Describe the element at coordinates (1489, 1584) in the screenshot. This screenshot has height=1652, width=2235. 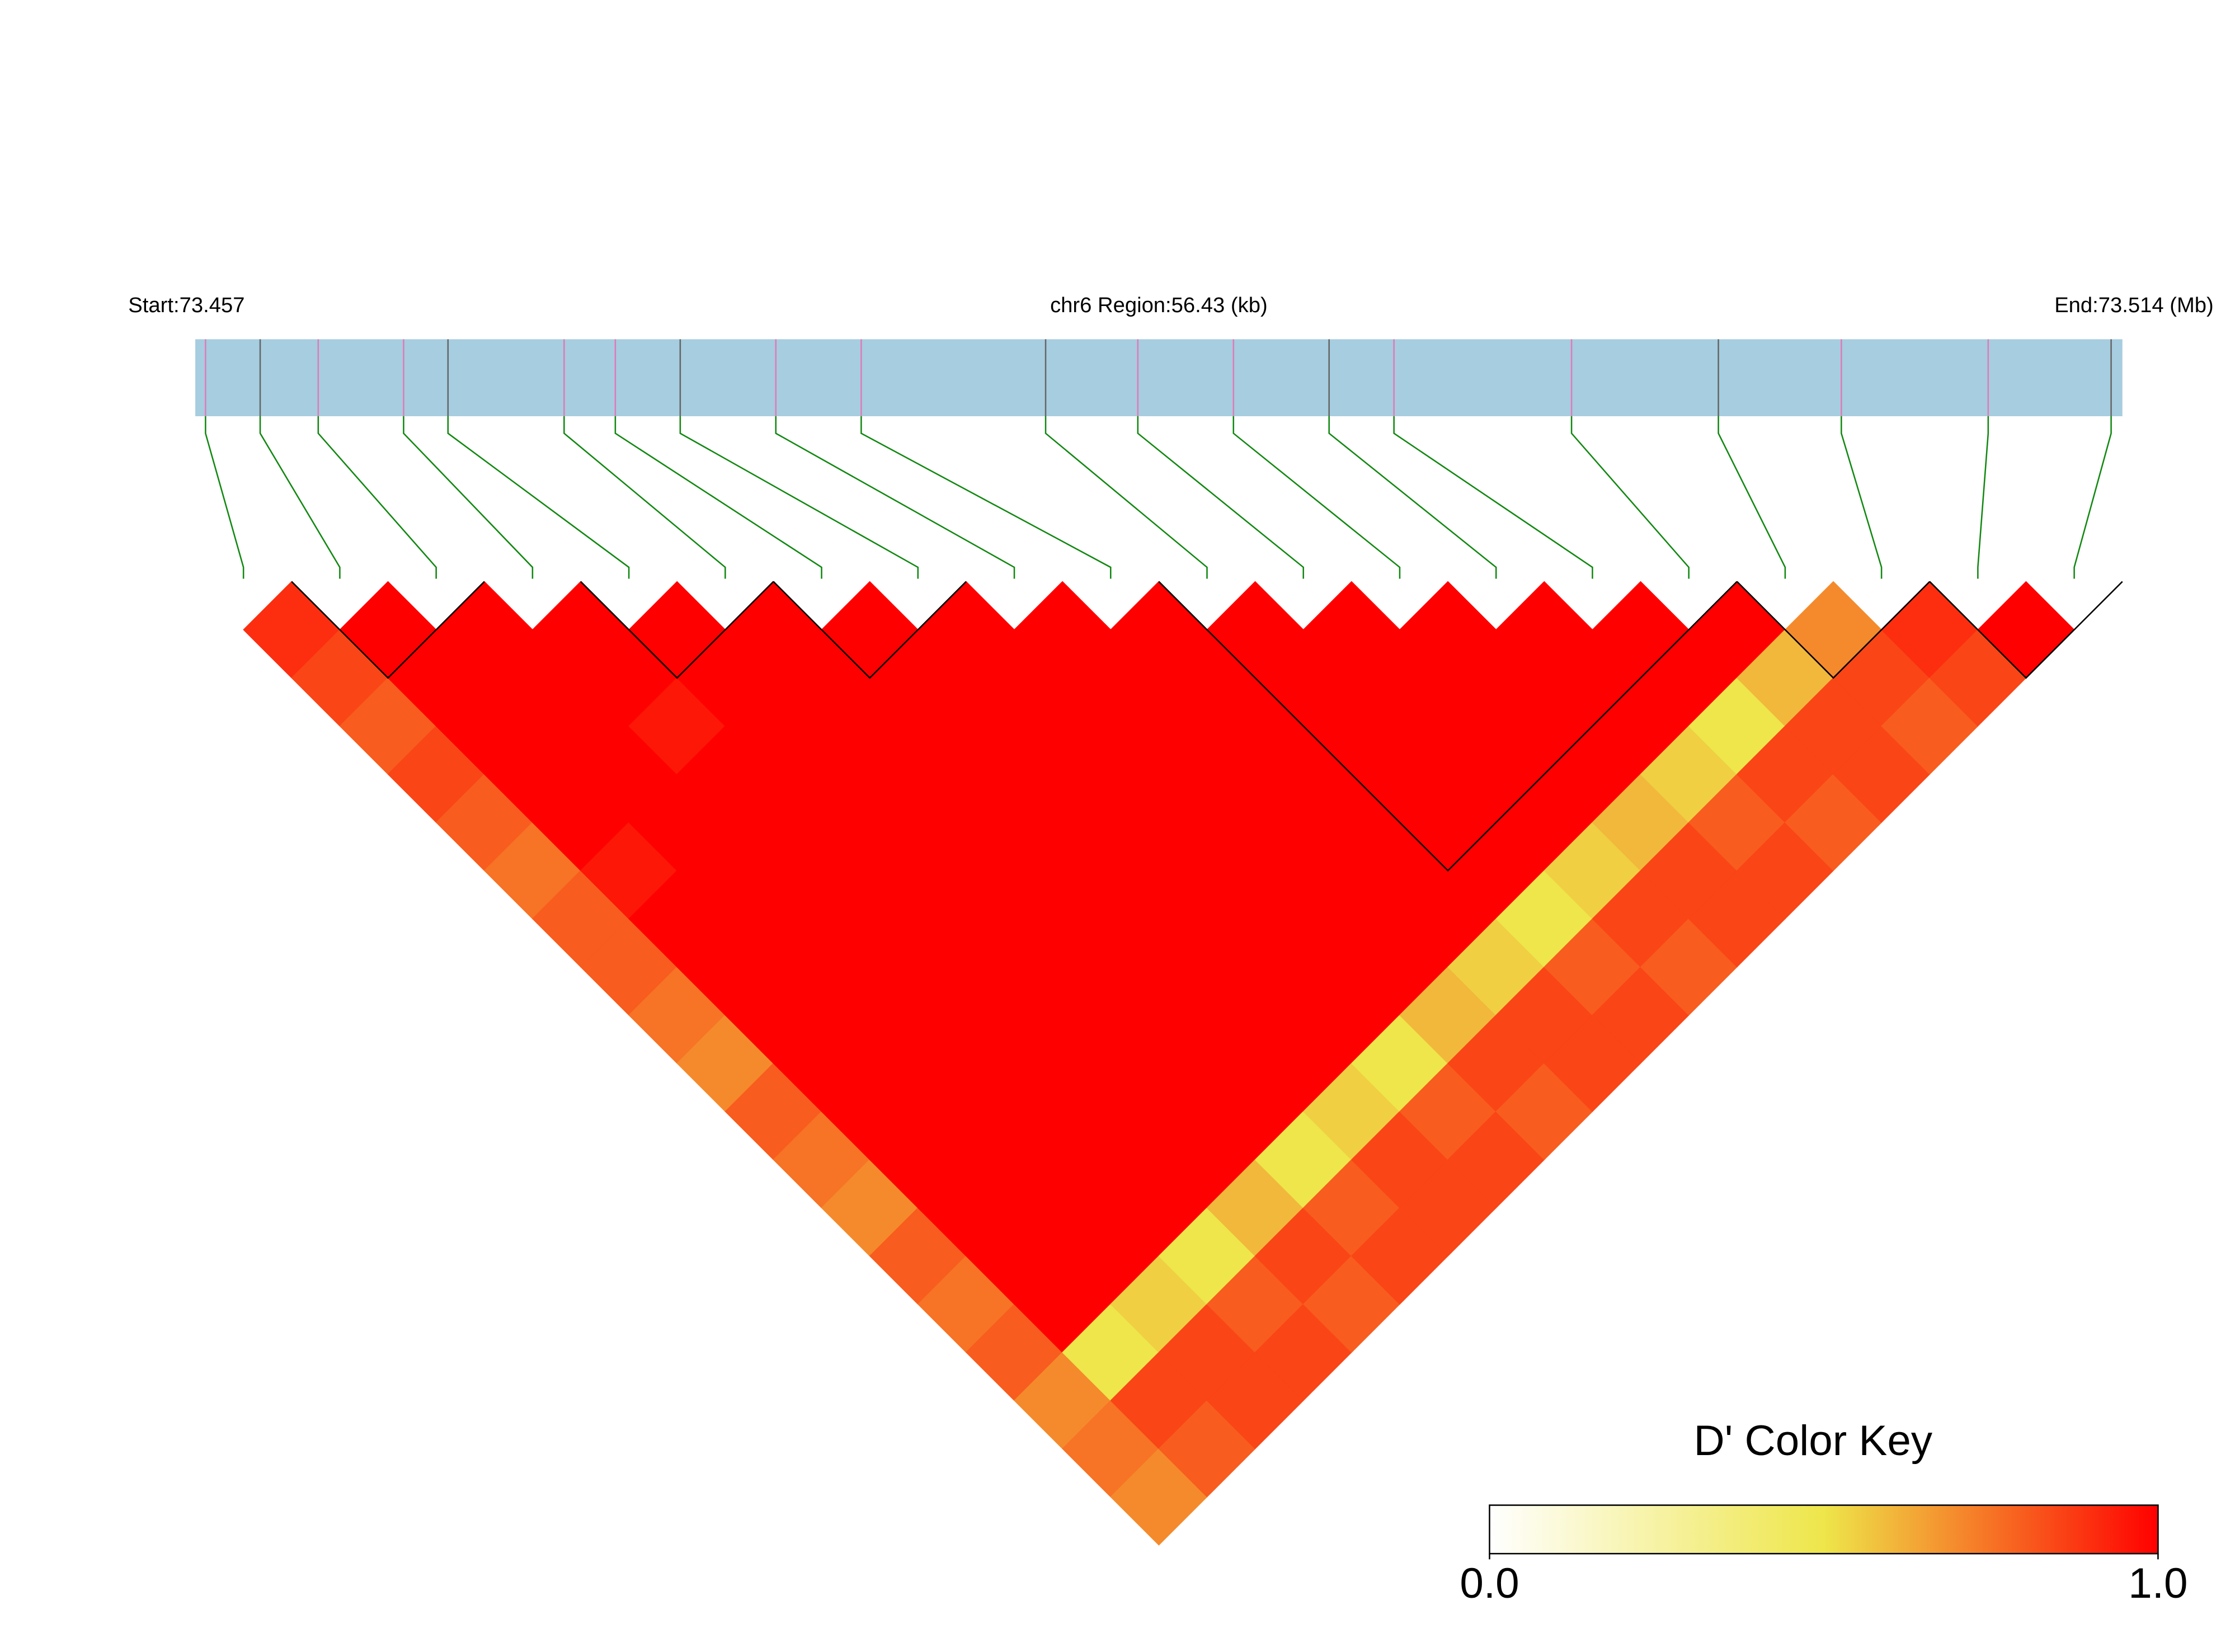
I see `color-key-label: 0.0` at that location.